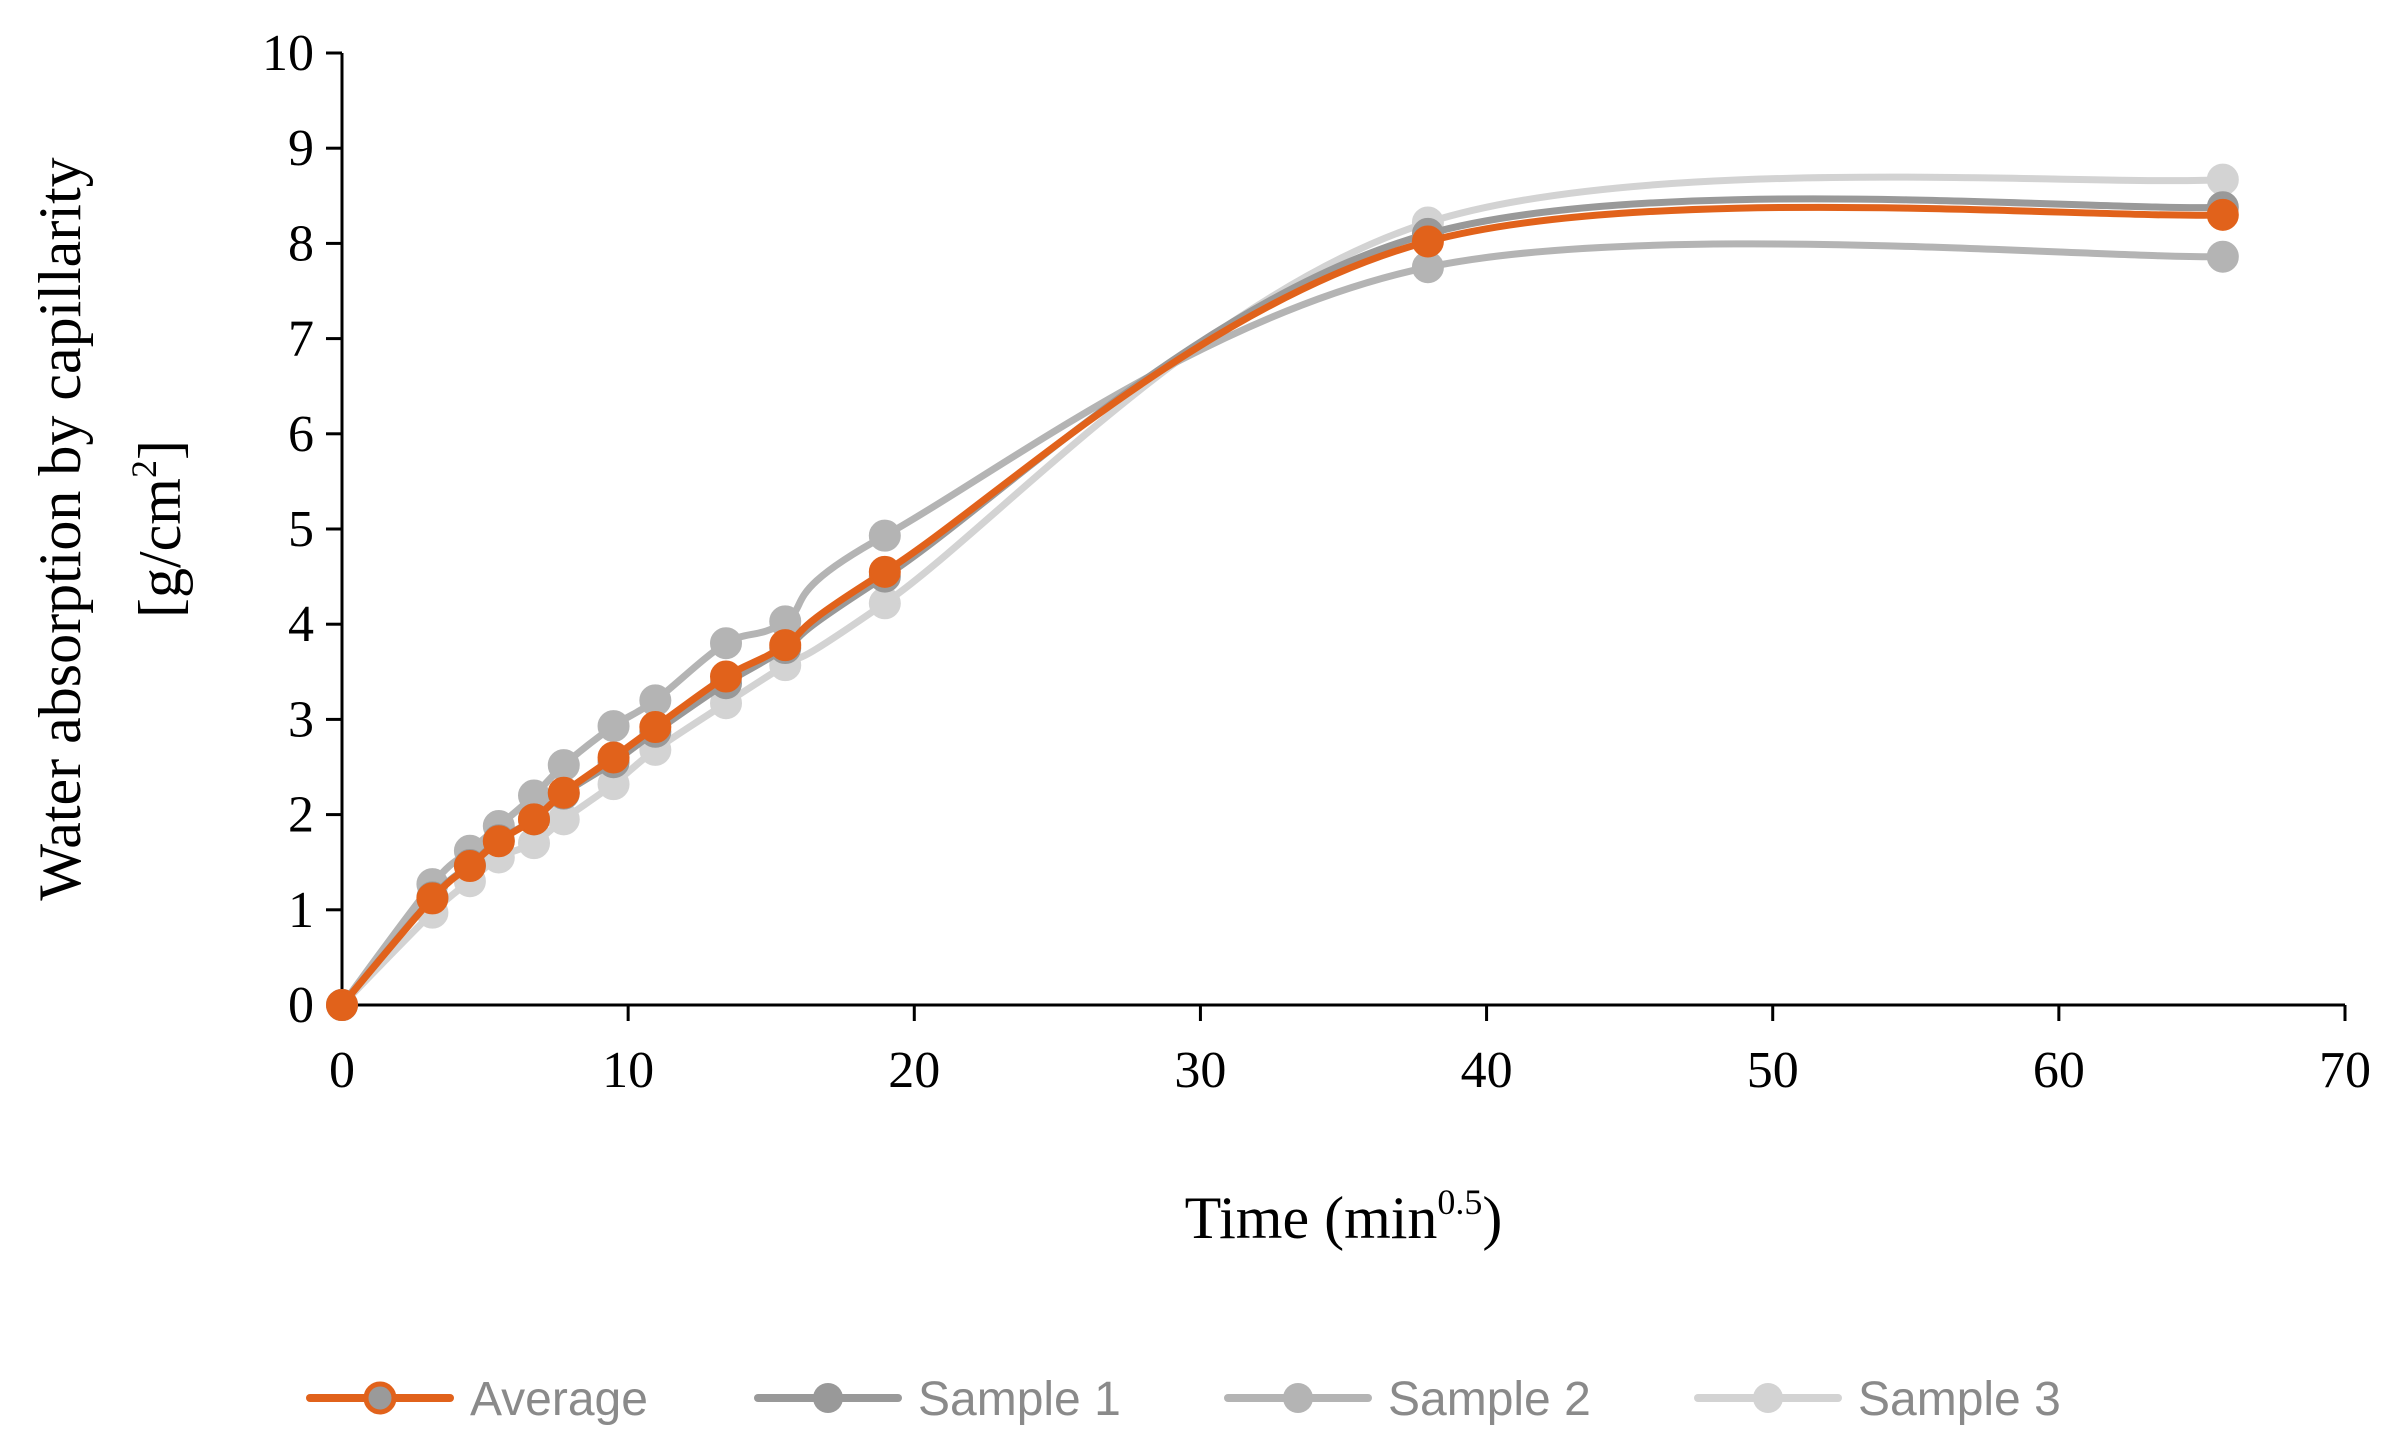 This screenshot has height=1446, width=2405. I want to click on x-axis-title-sup: 0.5, so click(1459, 1202).